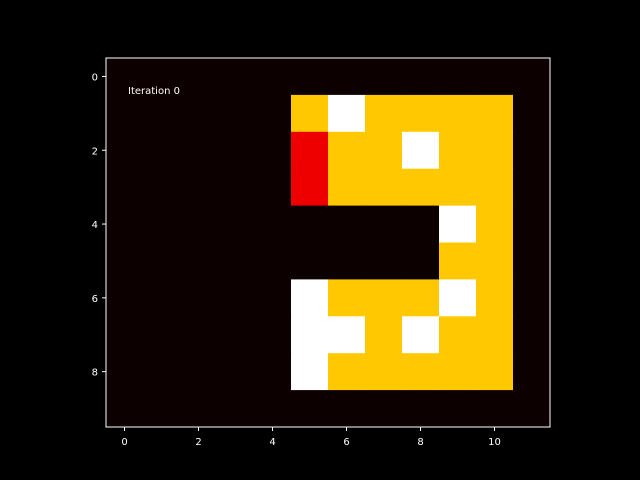  I want to click on y-tick-label: 8, so click(95, 373).